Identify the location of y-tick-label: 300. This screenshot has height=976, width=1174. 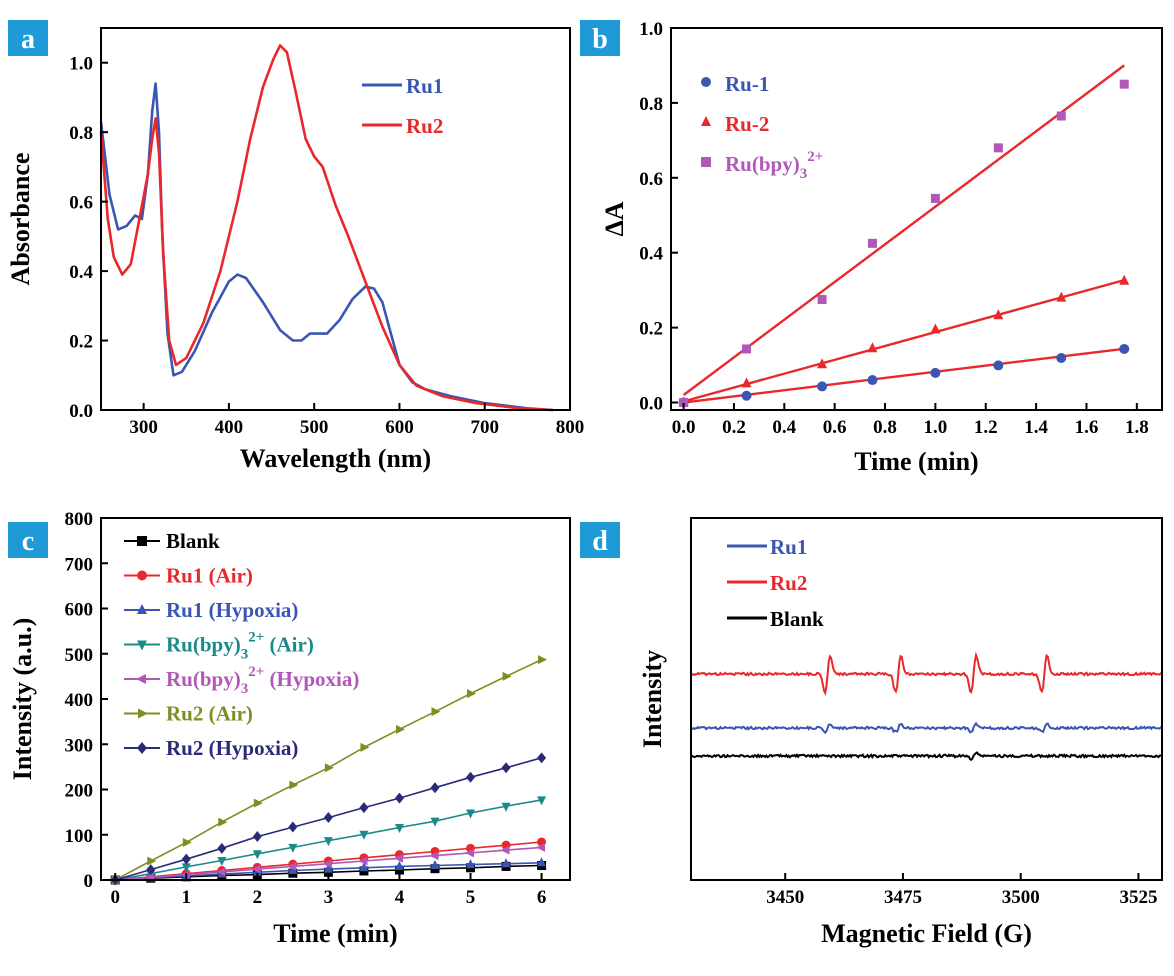
(79, 745).